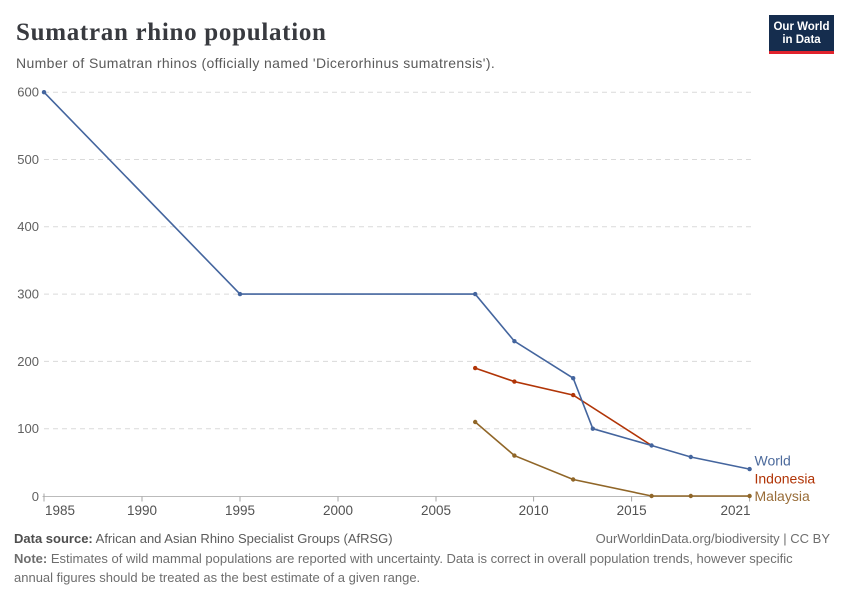  I want to click on svg-text: 300, so click(28, 294).